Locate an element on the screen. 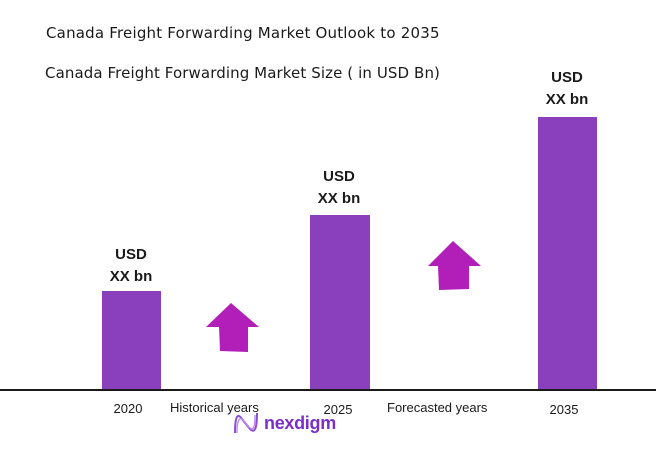 The height and width of the screenshot is (454, 656). wave-n-icon is located at coordinates (246, 423).